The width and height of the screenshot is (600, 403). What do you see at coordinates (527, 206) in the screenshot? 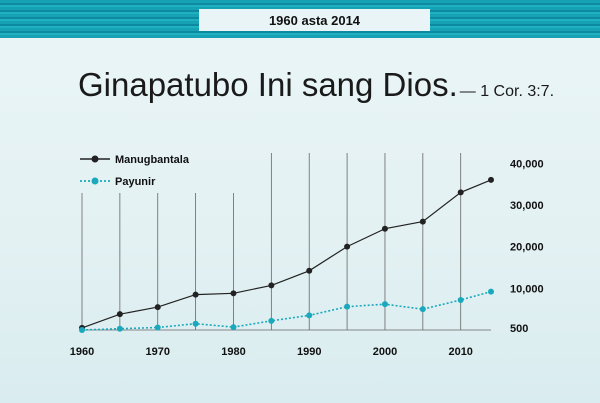
I see `y-tick-label: 30,000` at bounding box center [527, 206].